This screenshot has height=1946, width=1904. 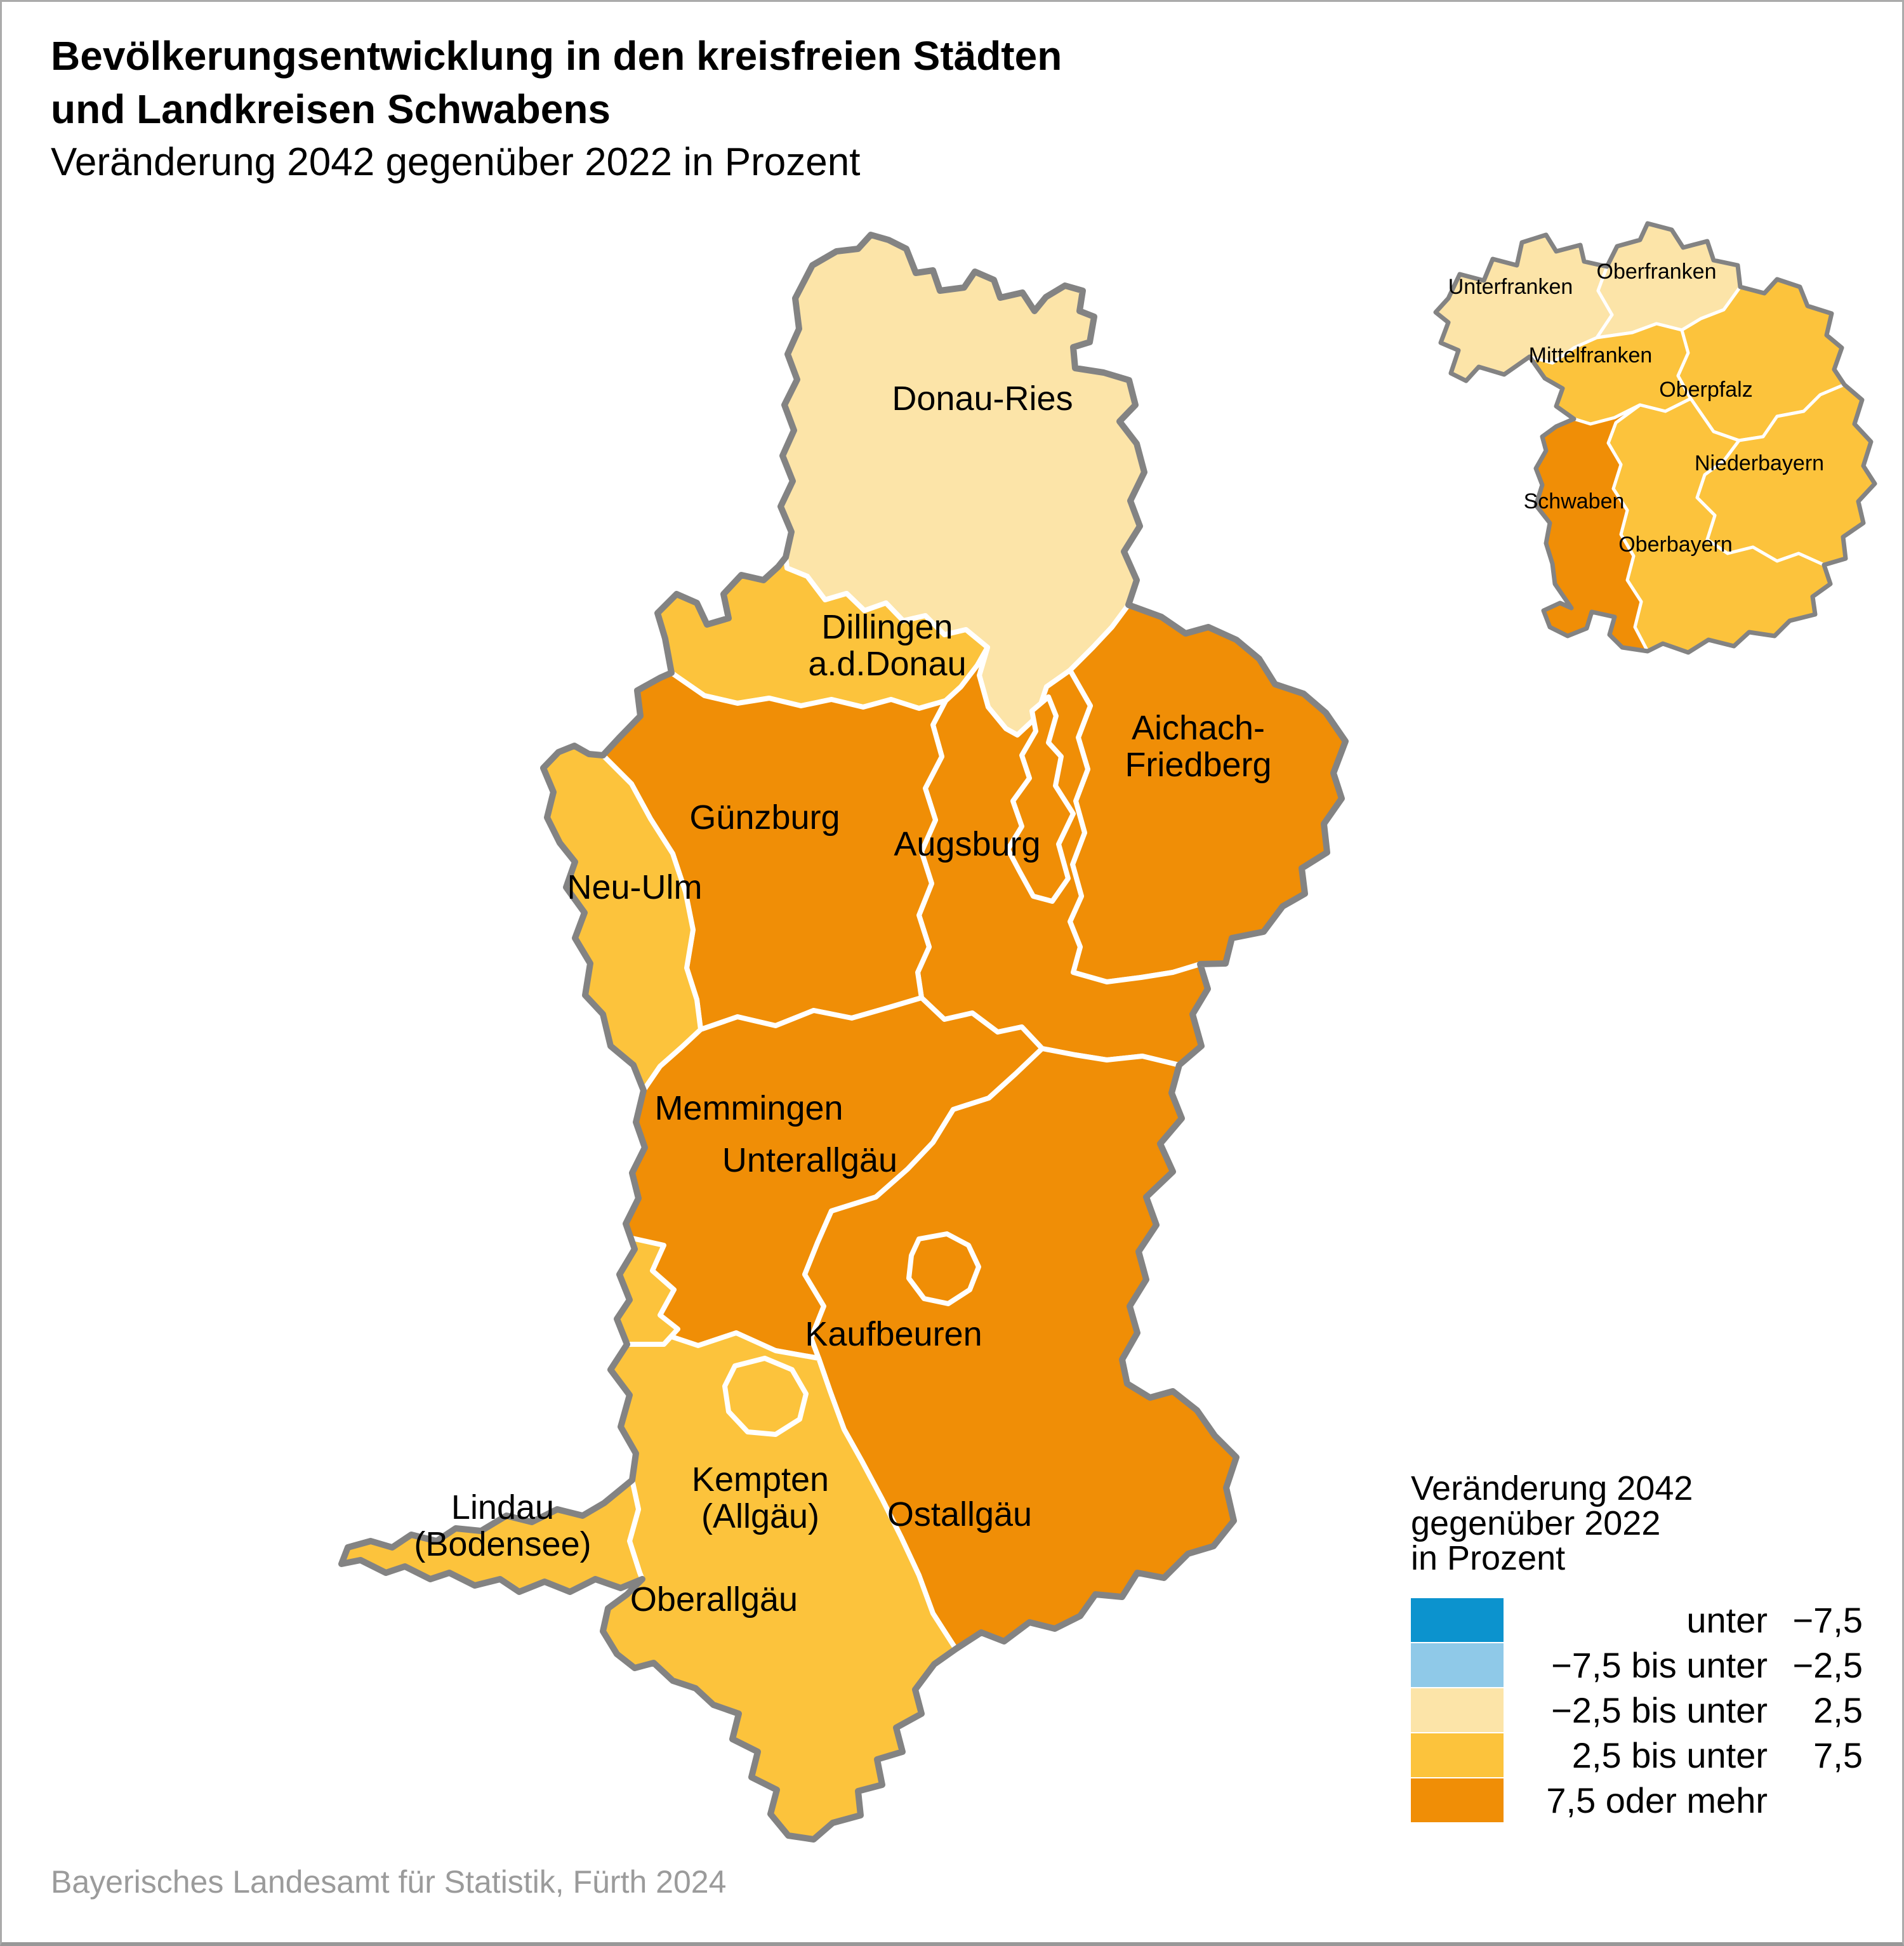 What do you see at coordinates (1828, 1665) in the screenshot?
I see `legend-value-label: −2,5` at bounding box center [1828, 1665].